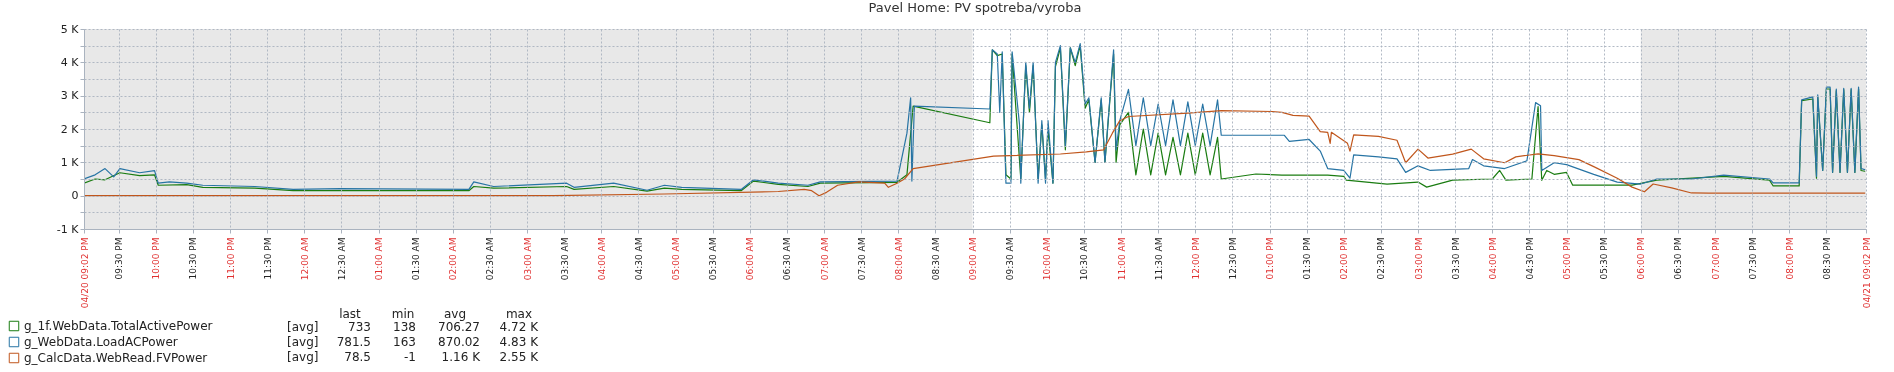  What do you see at coordinates (1752, 258) in the screenshot?
I see `x-tick-label: 07:30 PM` at bounding box center [1752, 258].